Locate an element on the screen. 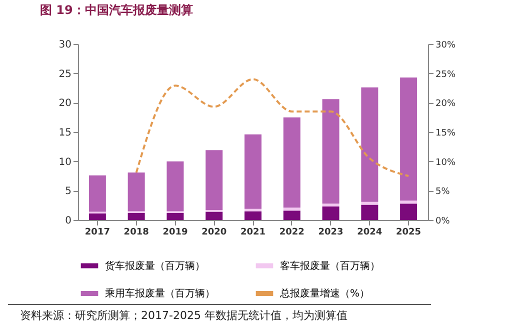  y2-tick-label: 30% is located at coordinates (446, 45).